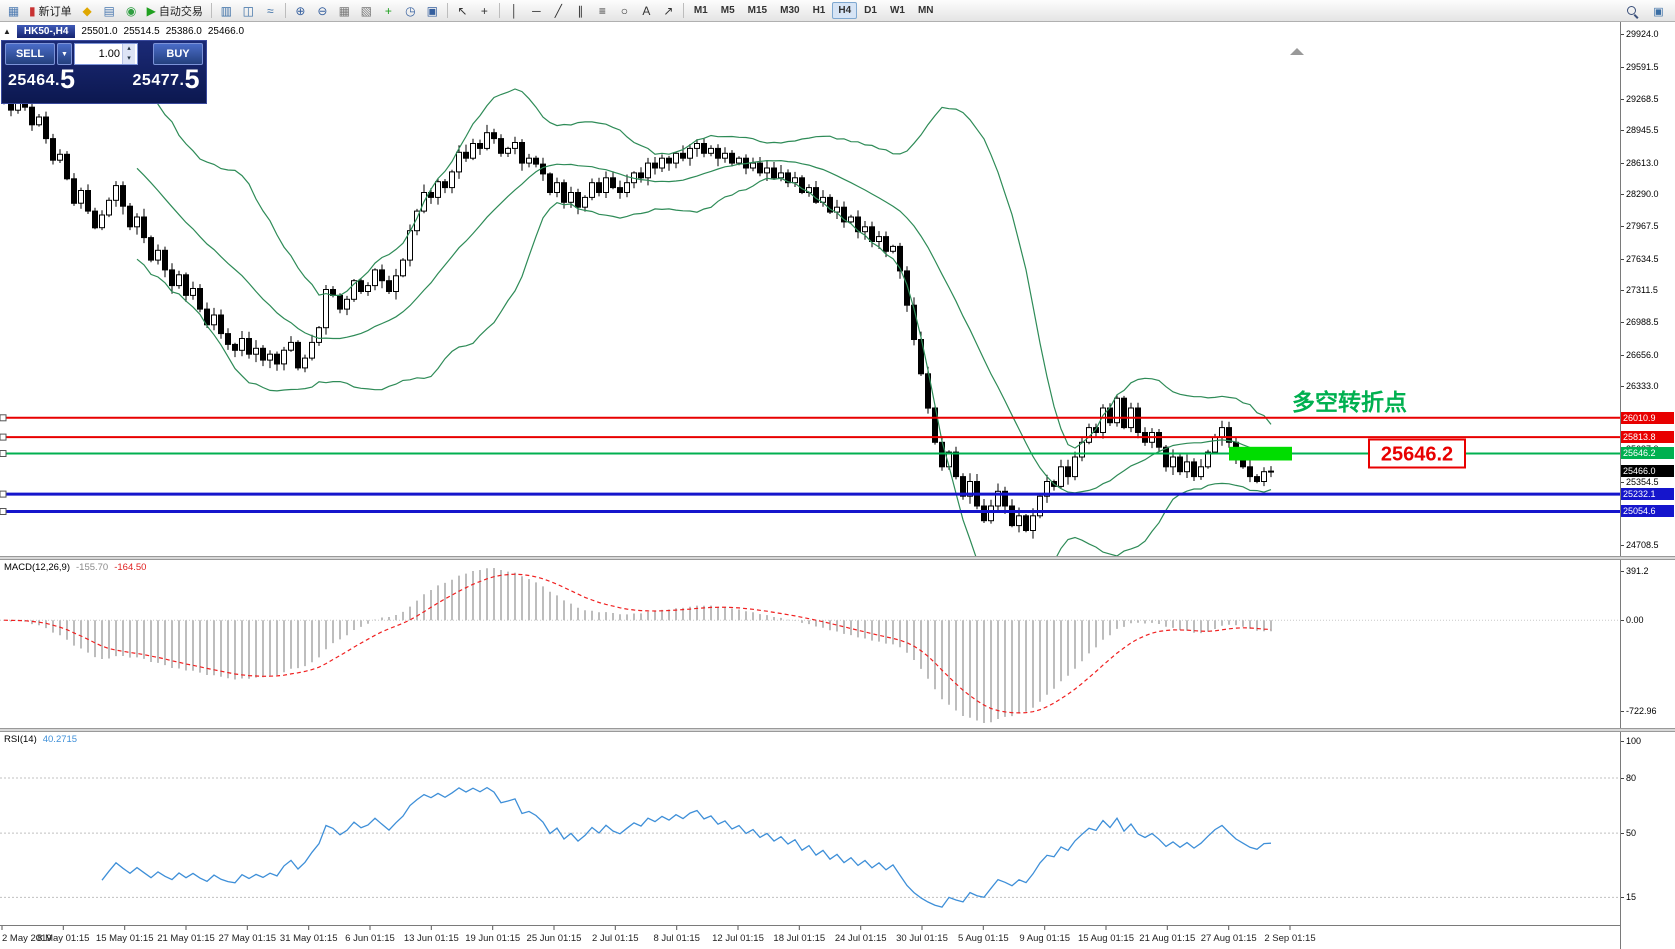 The height and width of the screenshot is (949, 1675). Describe the element at coordinates (131, 10) in the screenshot. I see `alerts-button: ◉` at that location.